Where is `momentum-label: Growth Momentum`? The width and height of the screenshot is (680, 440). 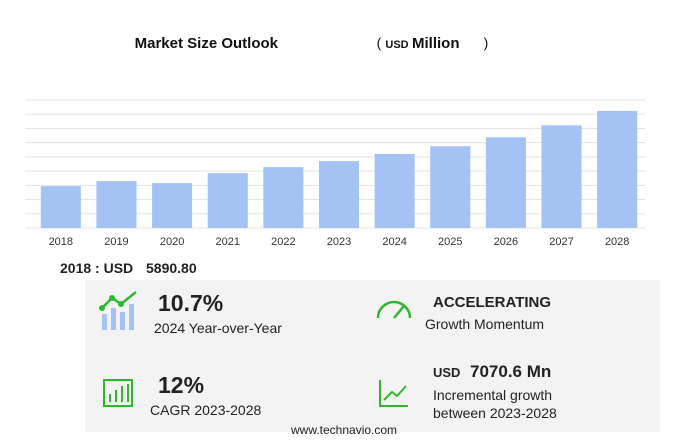 momentum-label: Growth Momentum is located at coordinates (485, 324).